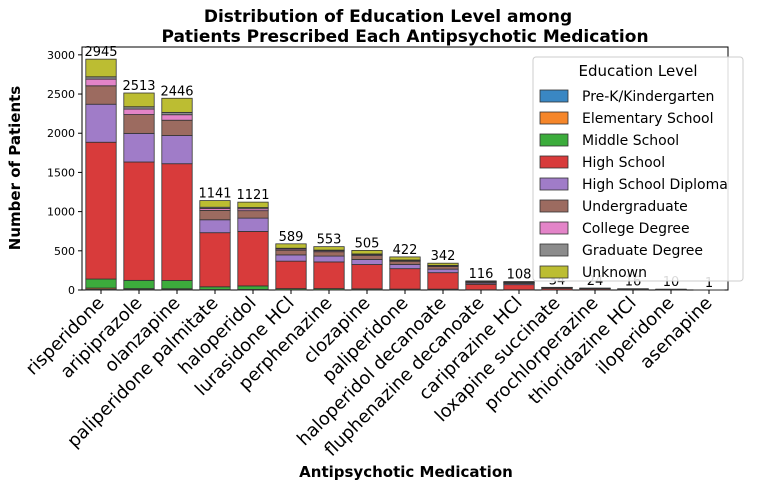 This screenshot has width=761, height=489. Describe the element at coordinates (709, 283) in the screenshot. I see `bar-total-label: 1` at that location.